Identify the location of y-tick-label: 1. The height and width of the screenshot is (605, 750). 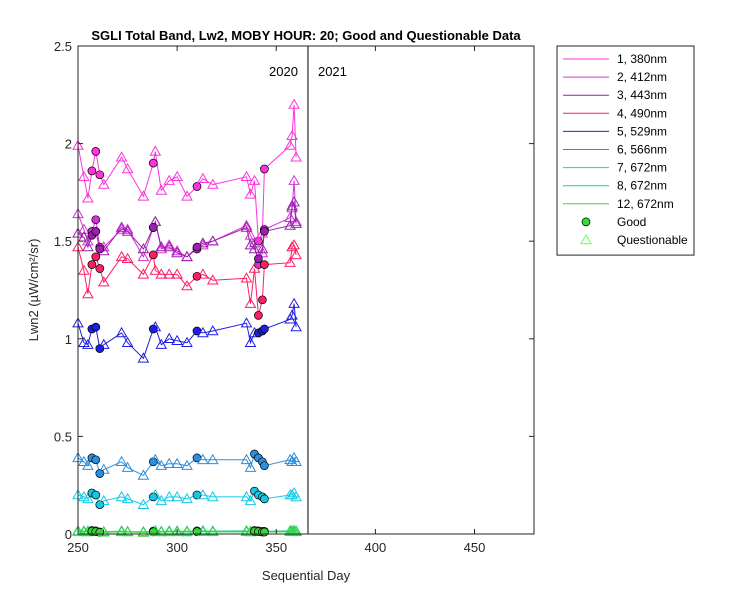
(68, 339).